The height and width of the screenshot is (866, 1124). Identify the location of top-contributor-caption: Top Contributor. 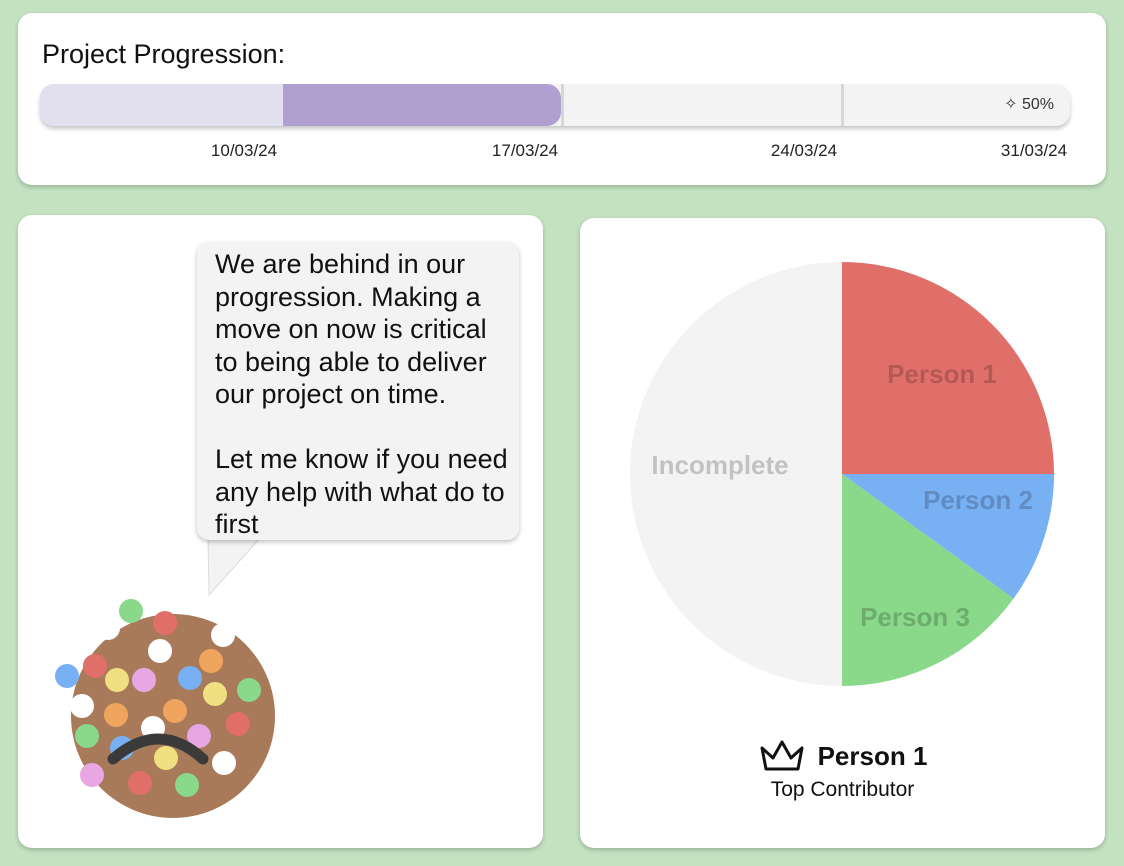
(842, 789).